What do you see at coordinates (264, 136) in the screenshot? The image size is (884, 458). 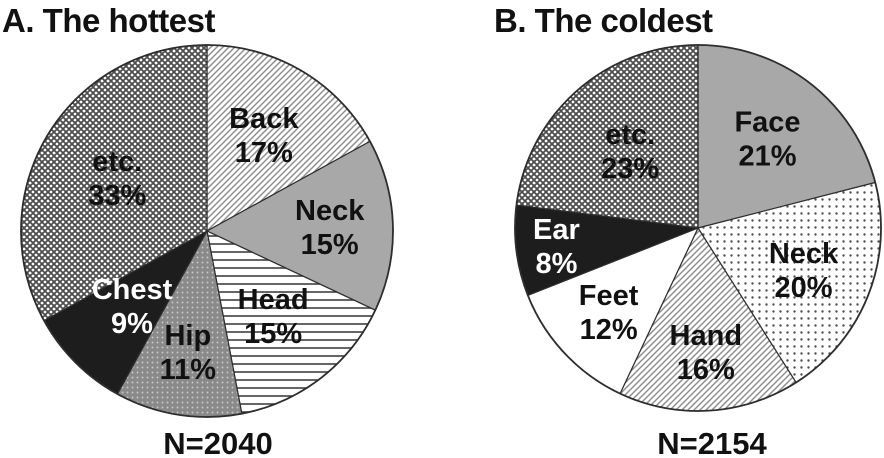 I see `pie-a-label-back: Back 17%` at bounding box center [264, 136].